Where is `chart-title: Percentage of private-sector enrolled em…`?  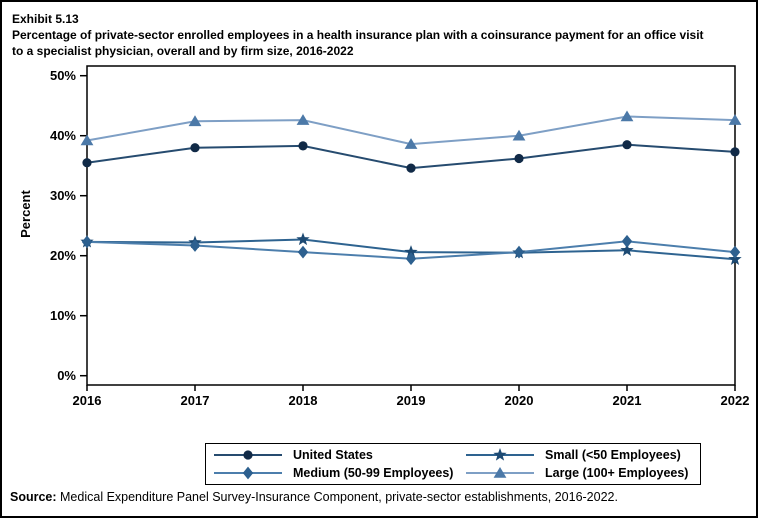 chart-title: Percentage of private-sector enrolled em… is located at coordinates (358, 43).